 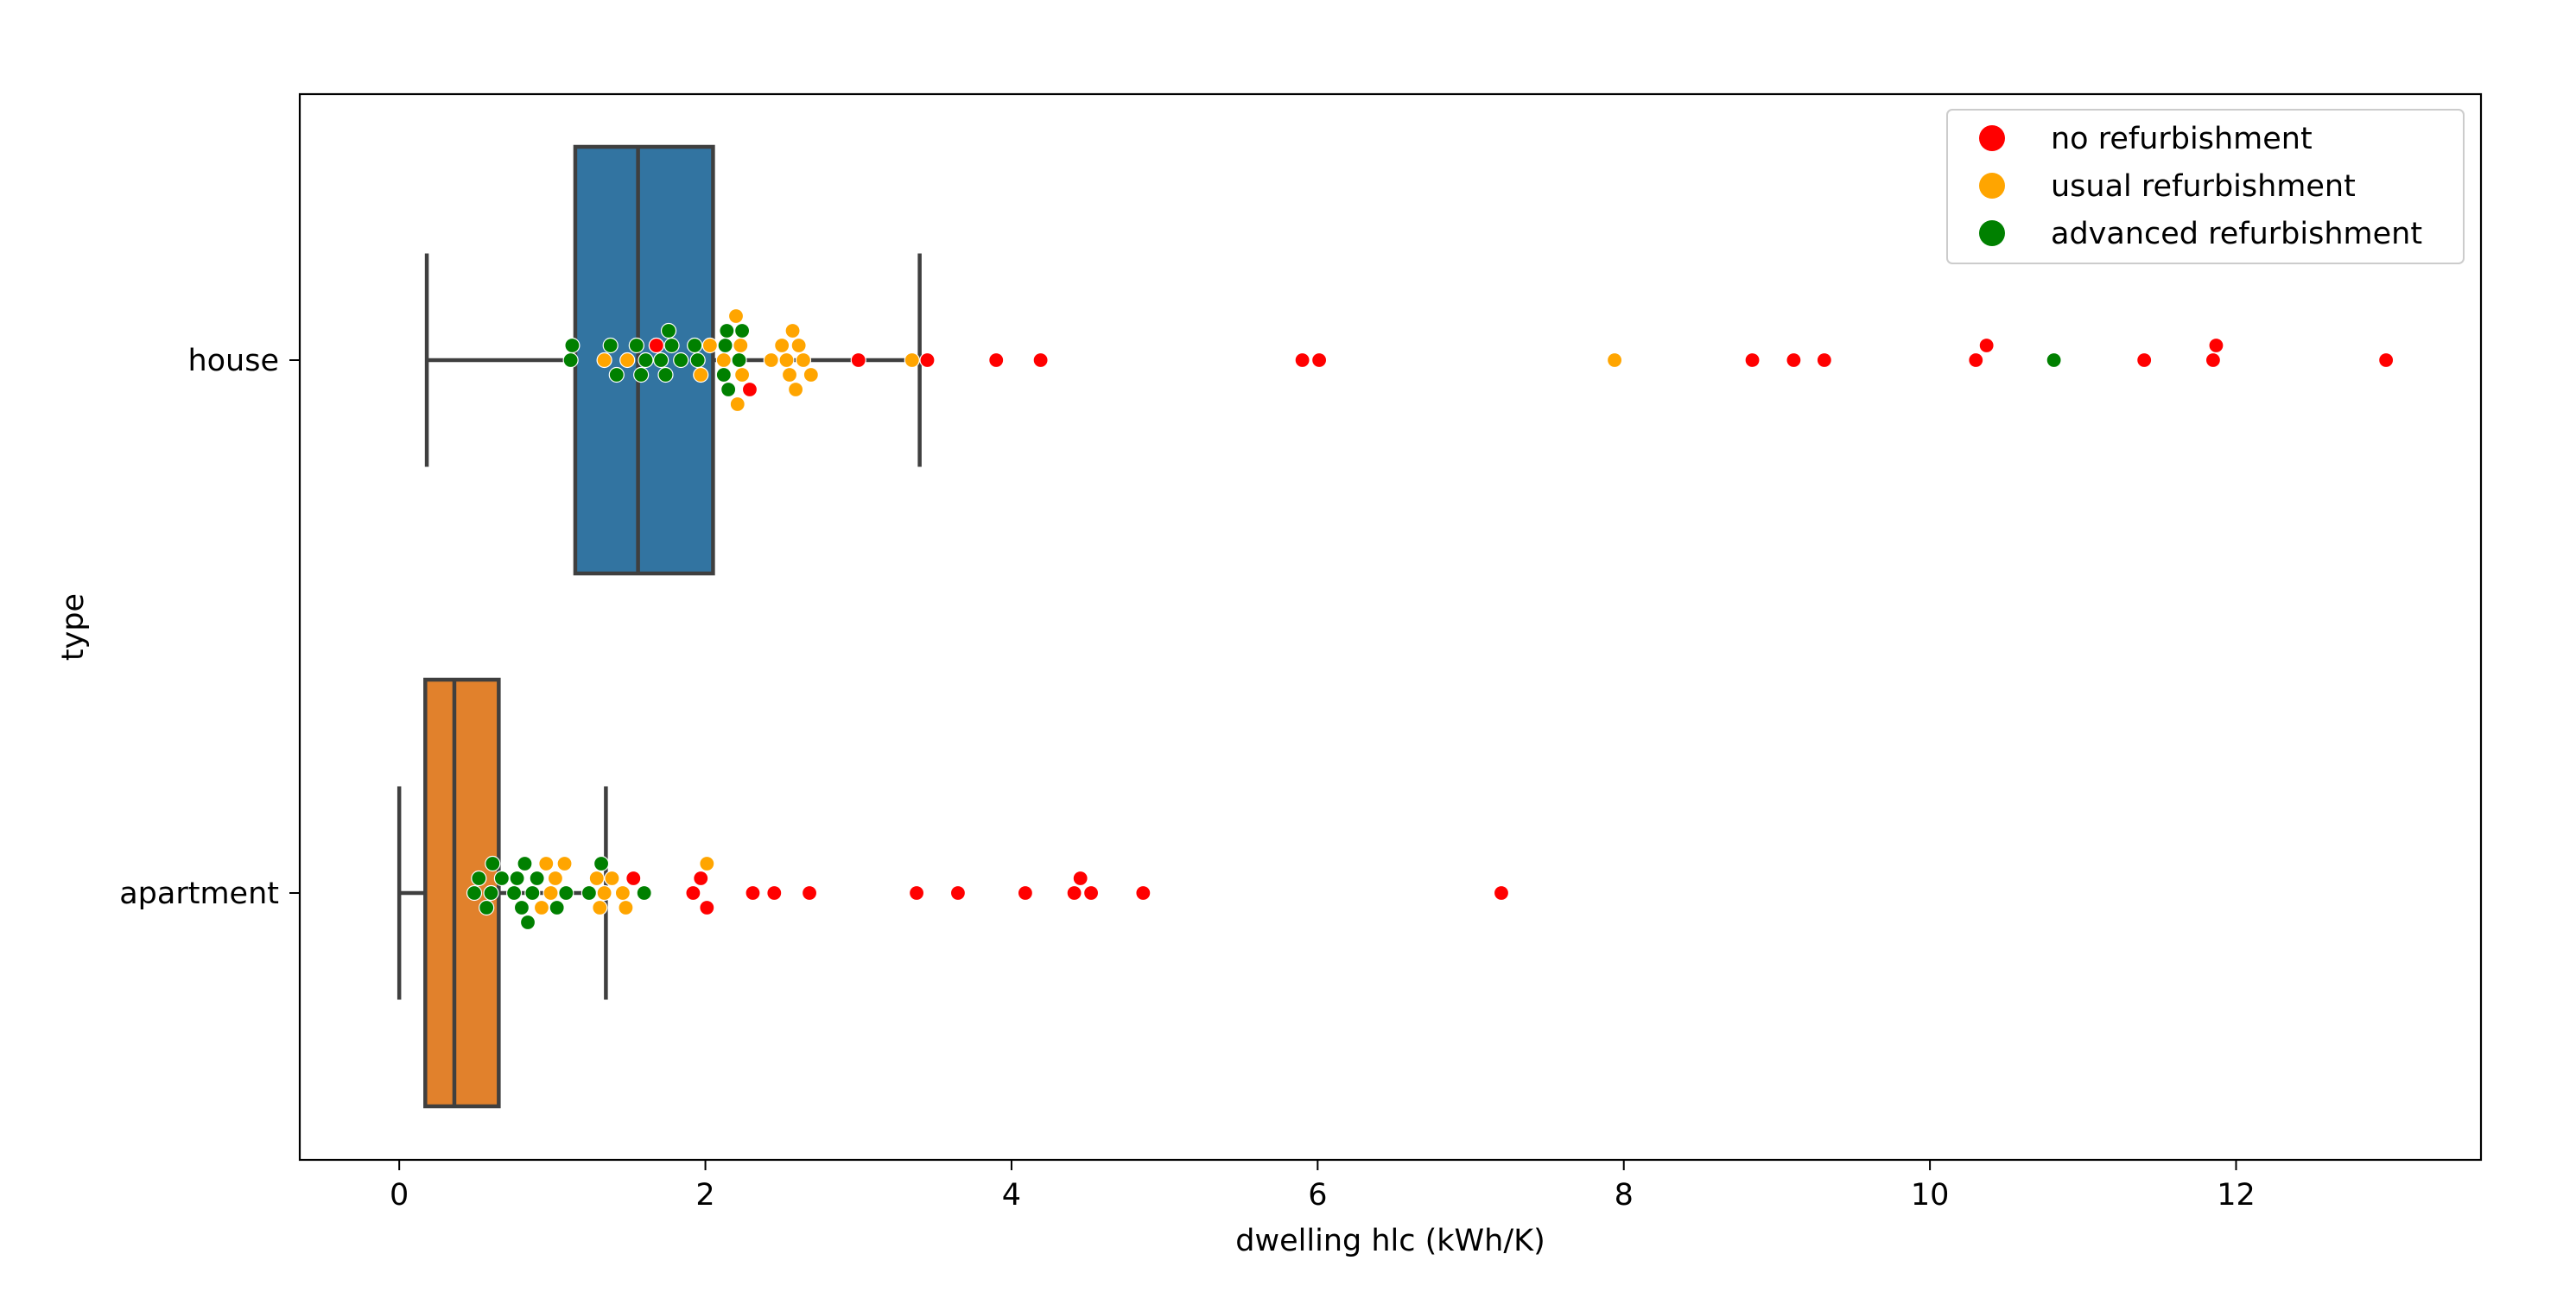 I want to click on legend-label: no refurbishment, so click(x=2182, y=139).